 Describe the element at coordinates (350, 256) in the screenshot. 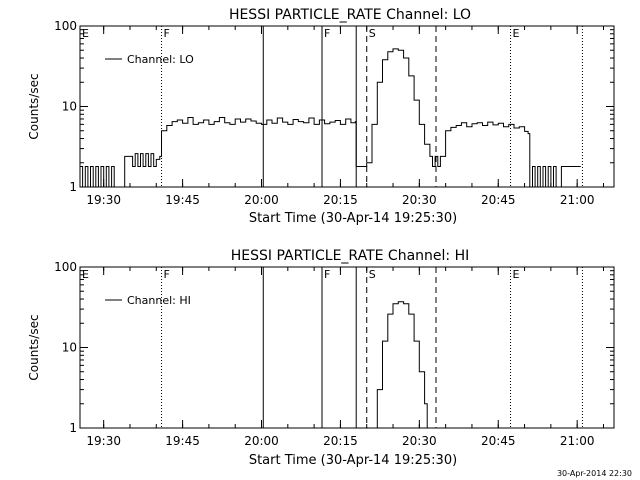

I see `chart-title: HESSI PARTICLE_RATE Channel: HI` at that location.